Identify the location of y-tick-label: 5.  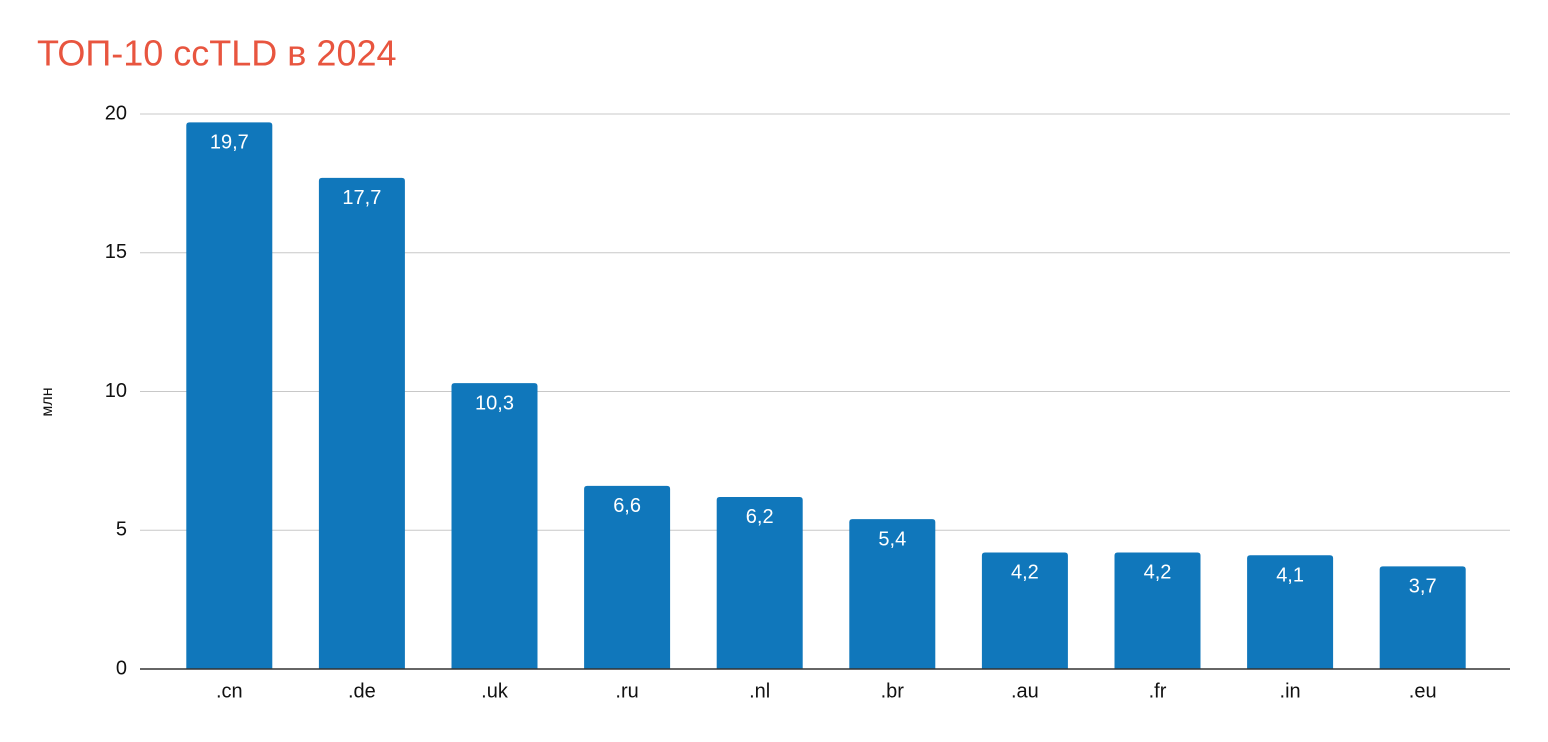
(121, 530).